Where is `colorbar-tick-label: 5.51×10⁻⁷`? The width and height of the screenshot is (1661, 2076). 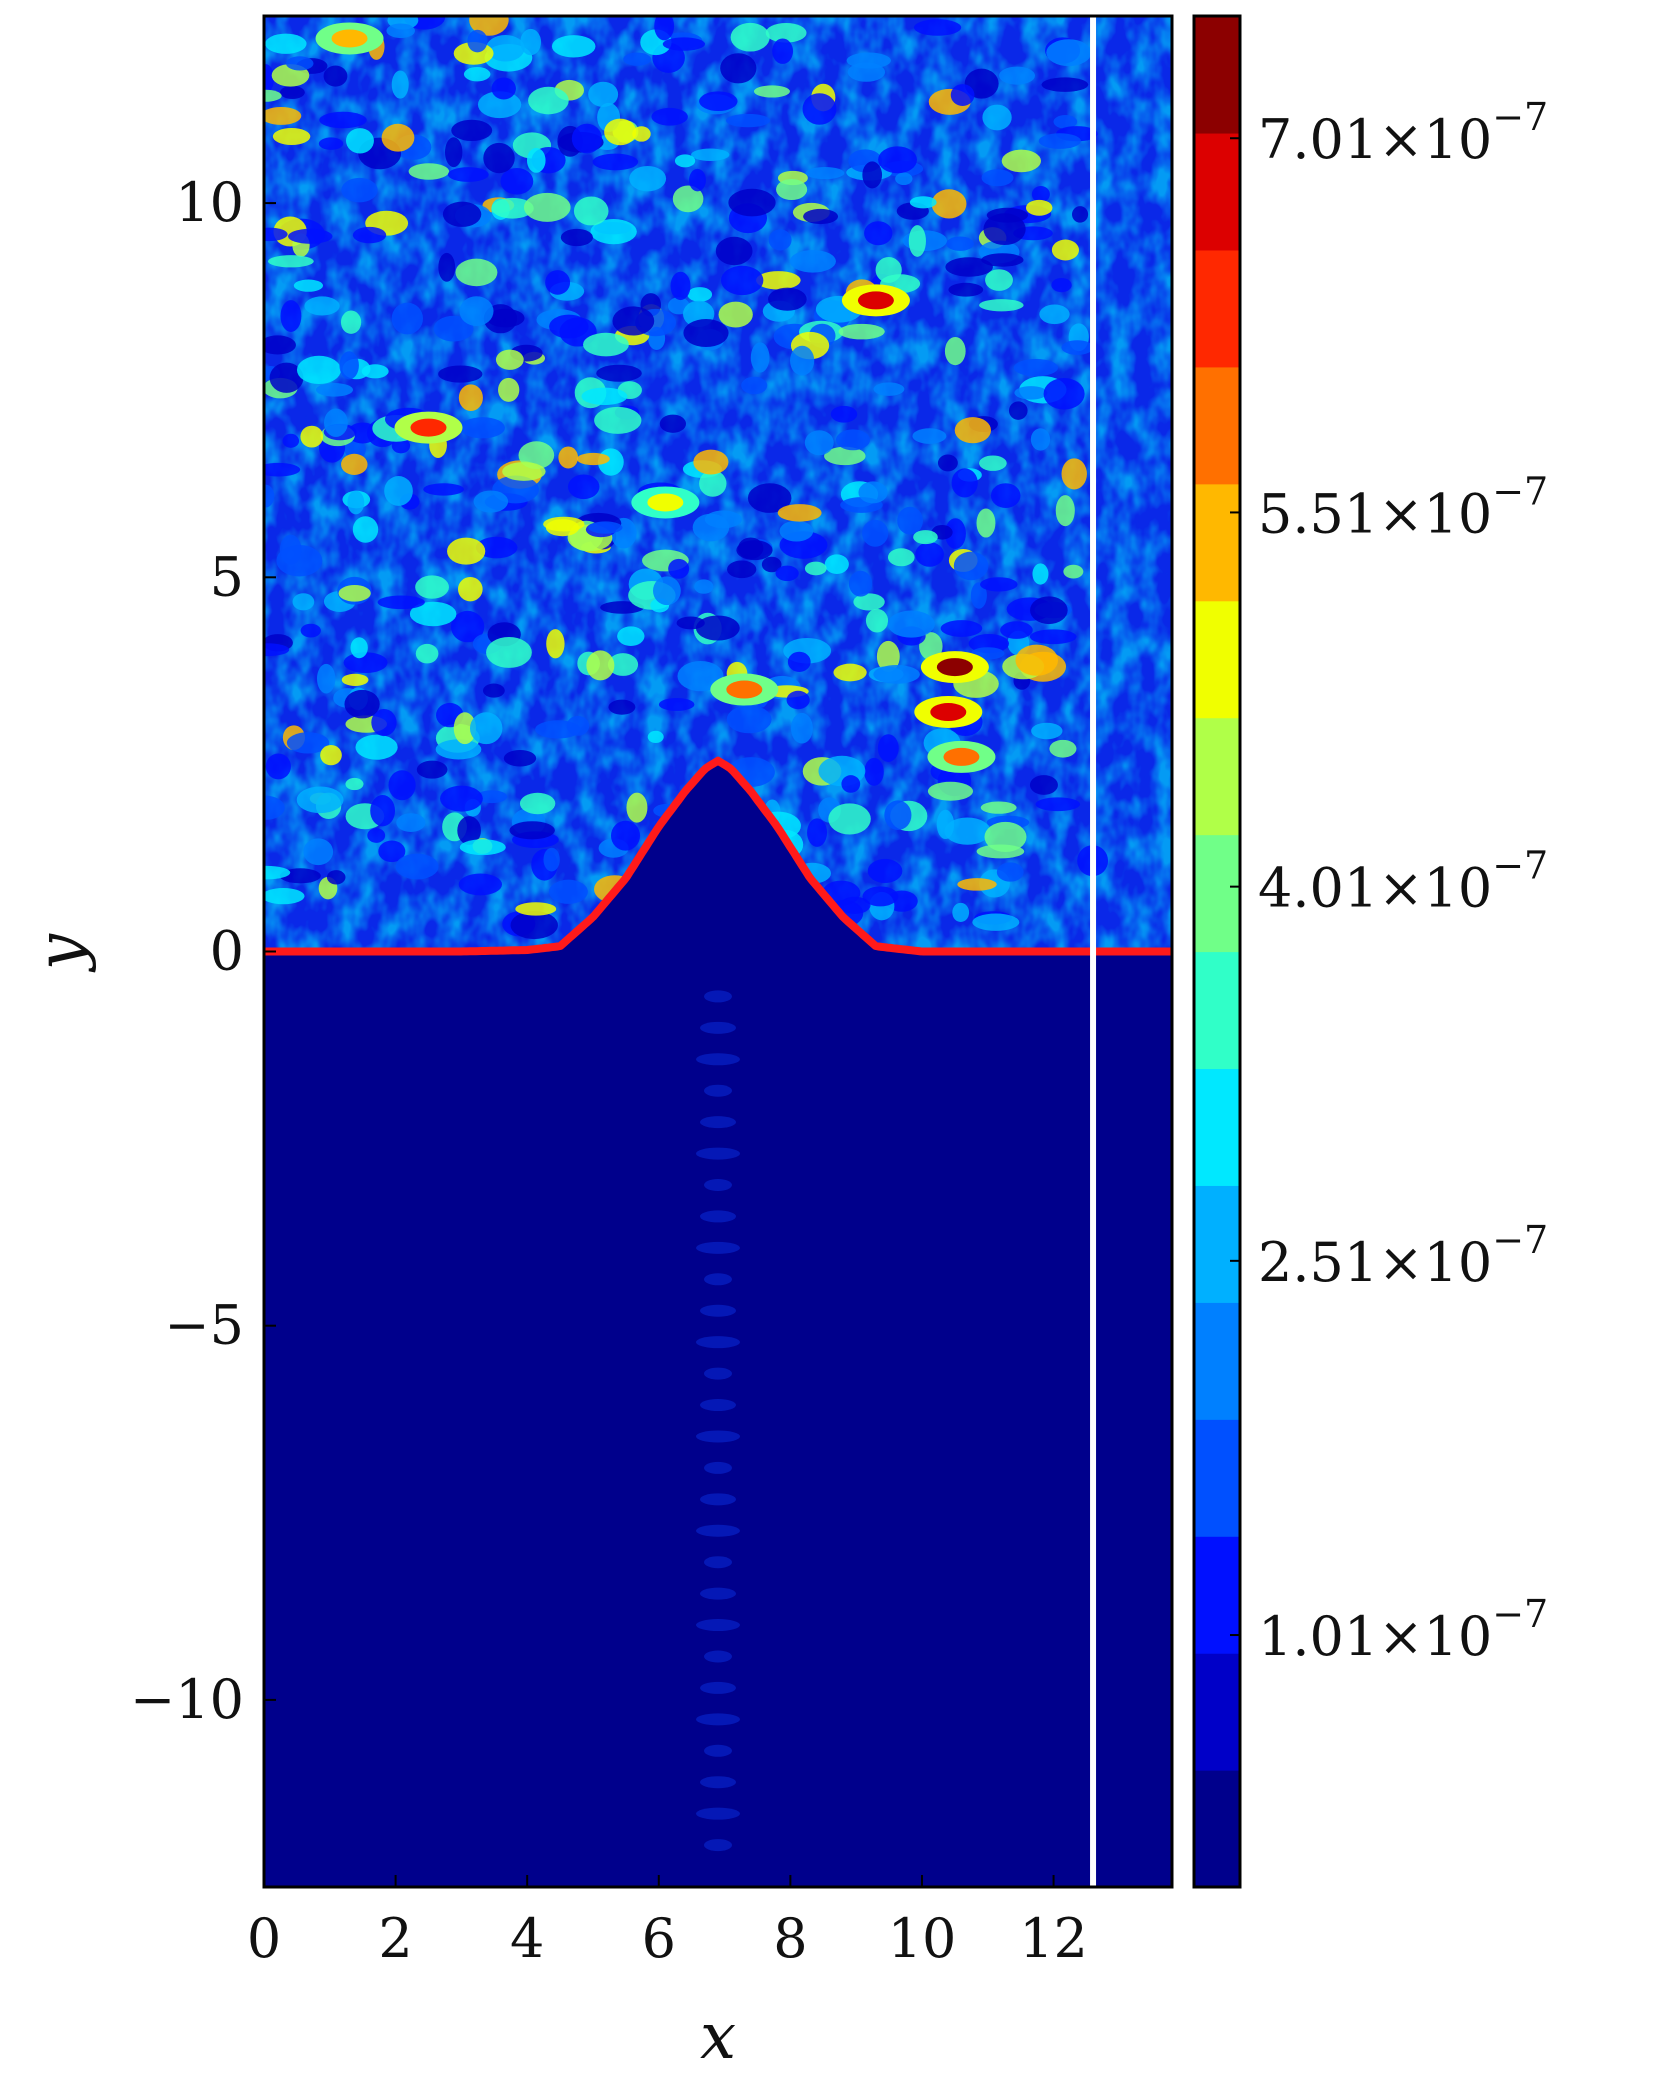 colorbar-tick-label: 5.51×10⁻⁷ is located at coordinates (1403, 507).